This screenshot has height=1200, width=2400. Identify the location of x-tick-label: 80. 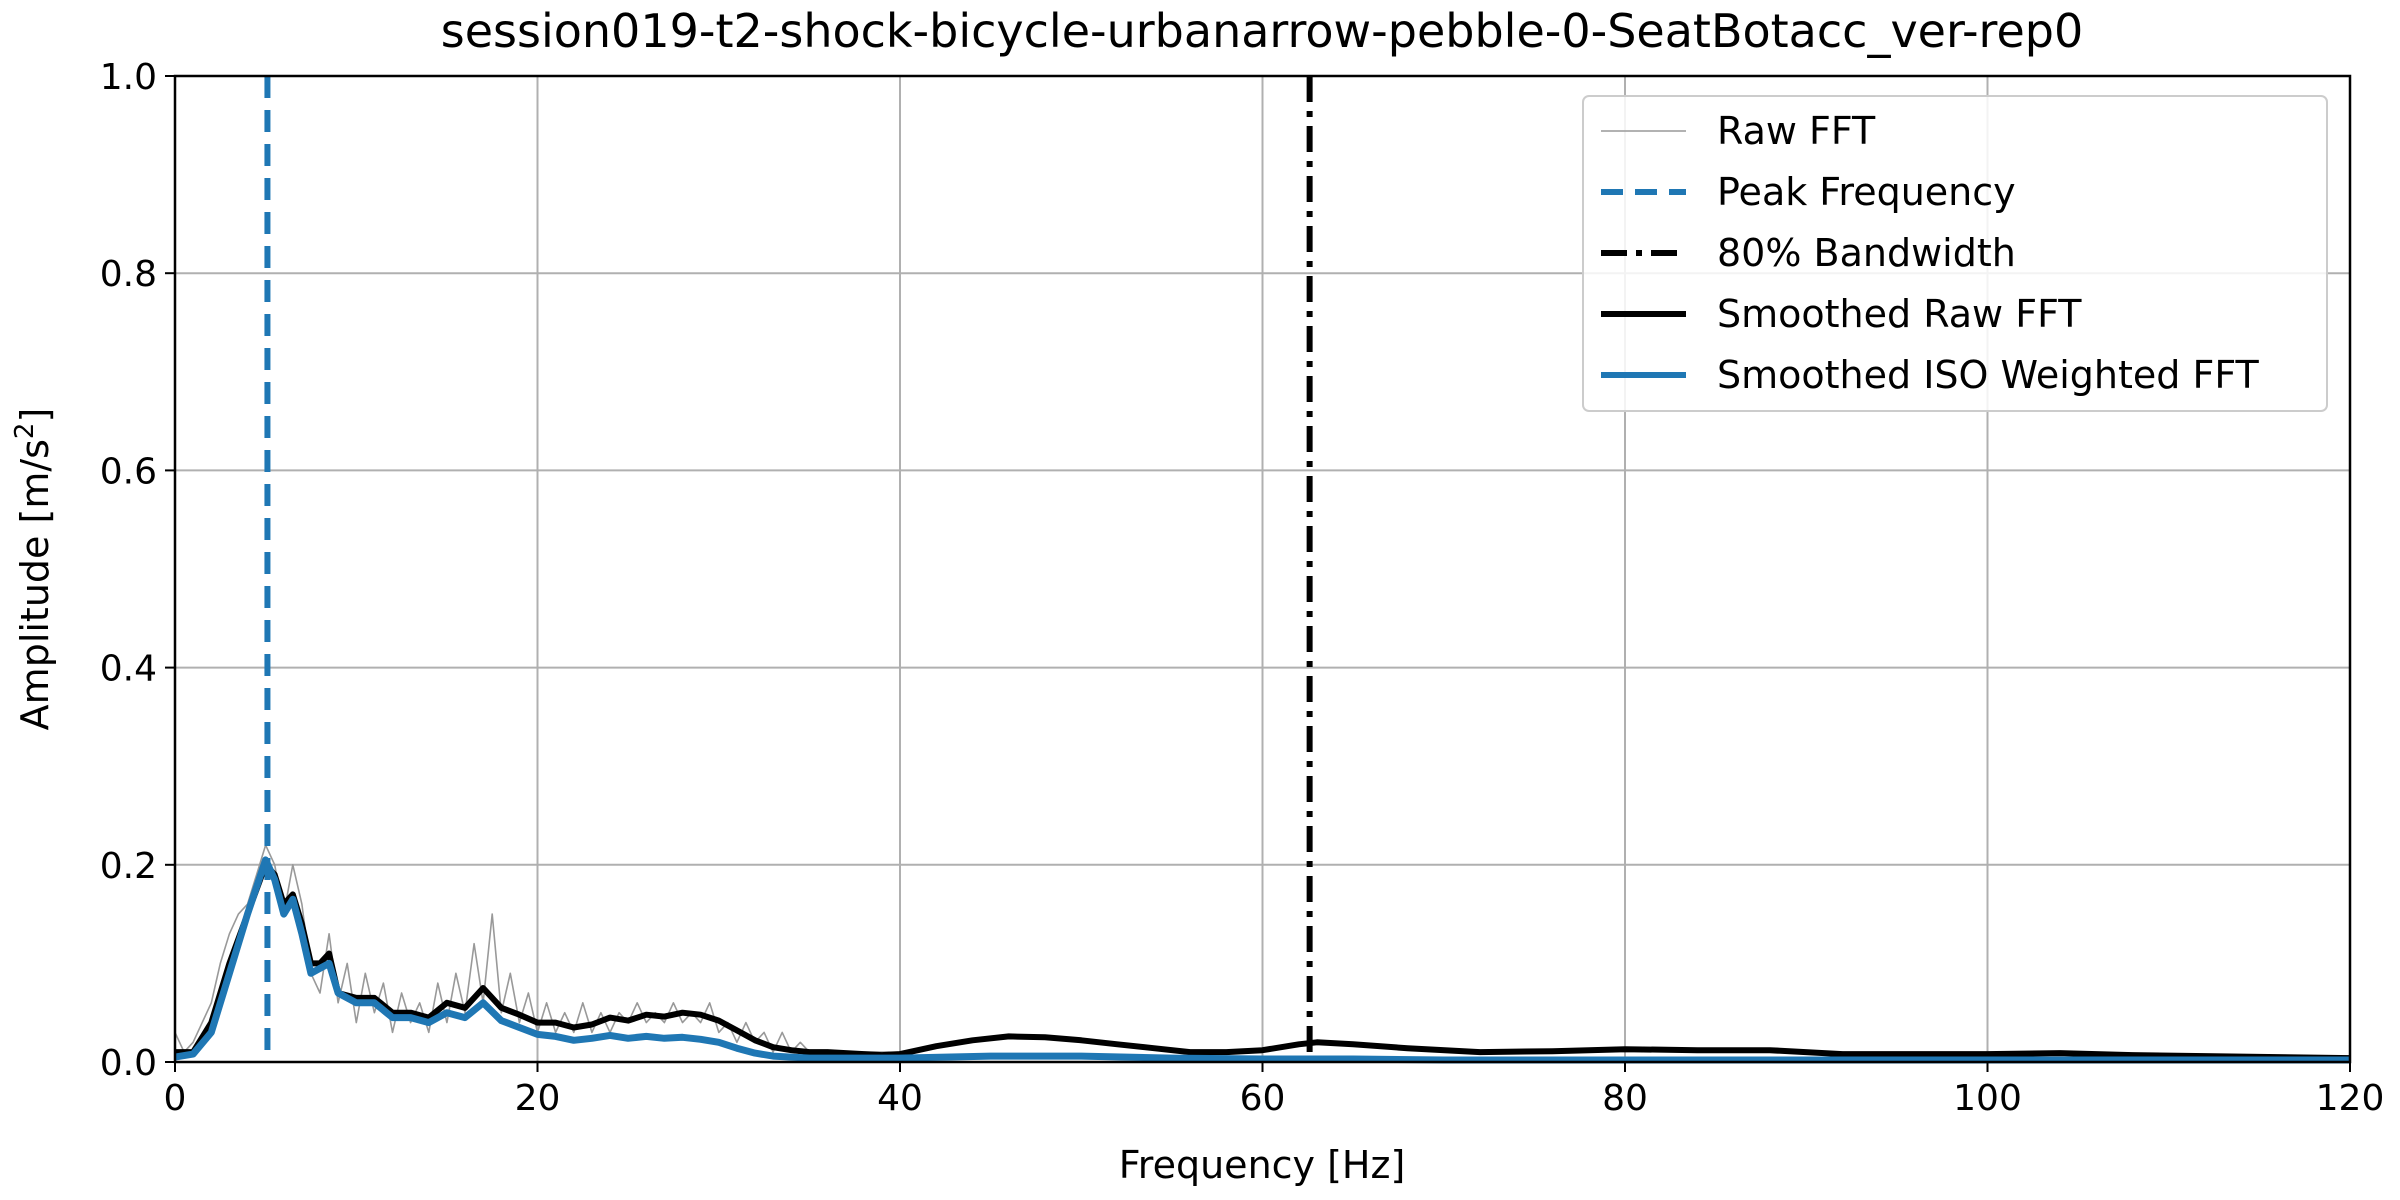
(1625, 1098).